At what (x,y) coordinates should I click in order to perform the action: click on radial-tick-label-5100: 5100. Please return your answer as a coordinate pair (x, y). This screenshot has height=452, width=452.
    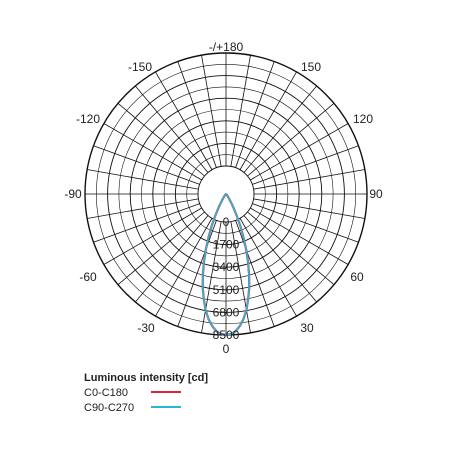
    Looking at the image, I should click on (226, 290).